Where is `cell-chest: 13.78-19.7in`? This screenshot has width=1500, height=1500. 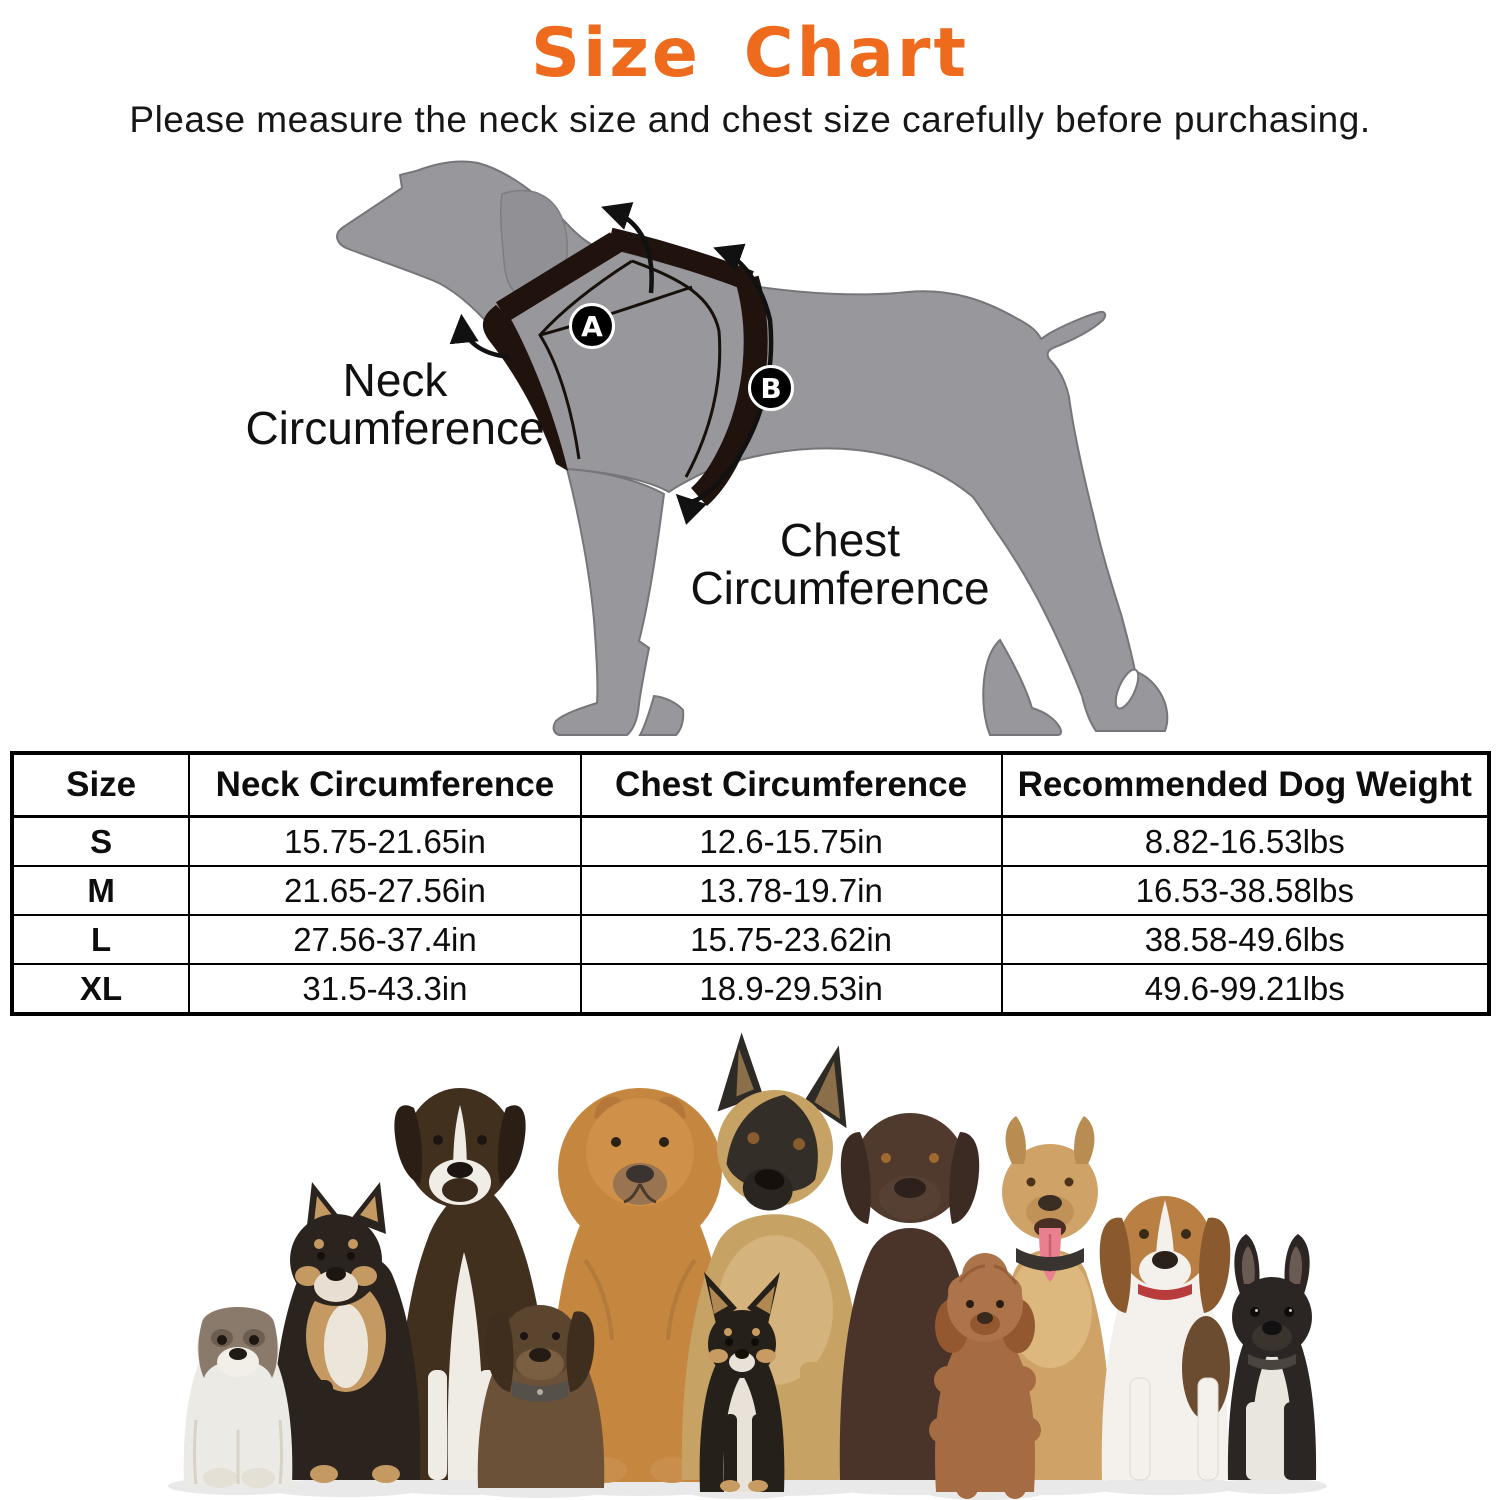
cell-chest: 13.78-19.7in is located at coordinates (791, 890).